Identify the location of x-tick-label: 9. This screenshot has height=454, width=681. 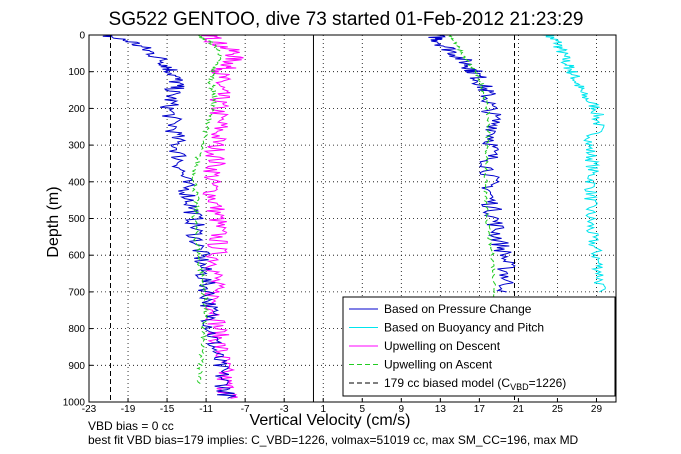
(402, 409).